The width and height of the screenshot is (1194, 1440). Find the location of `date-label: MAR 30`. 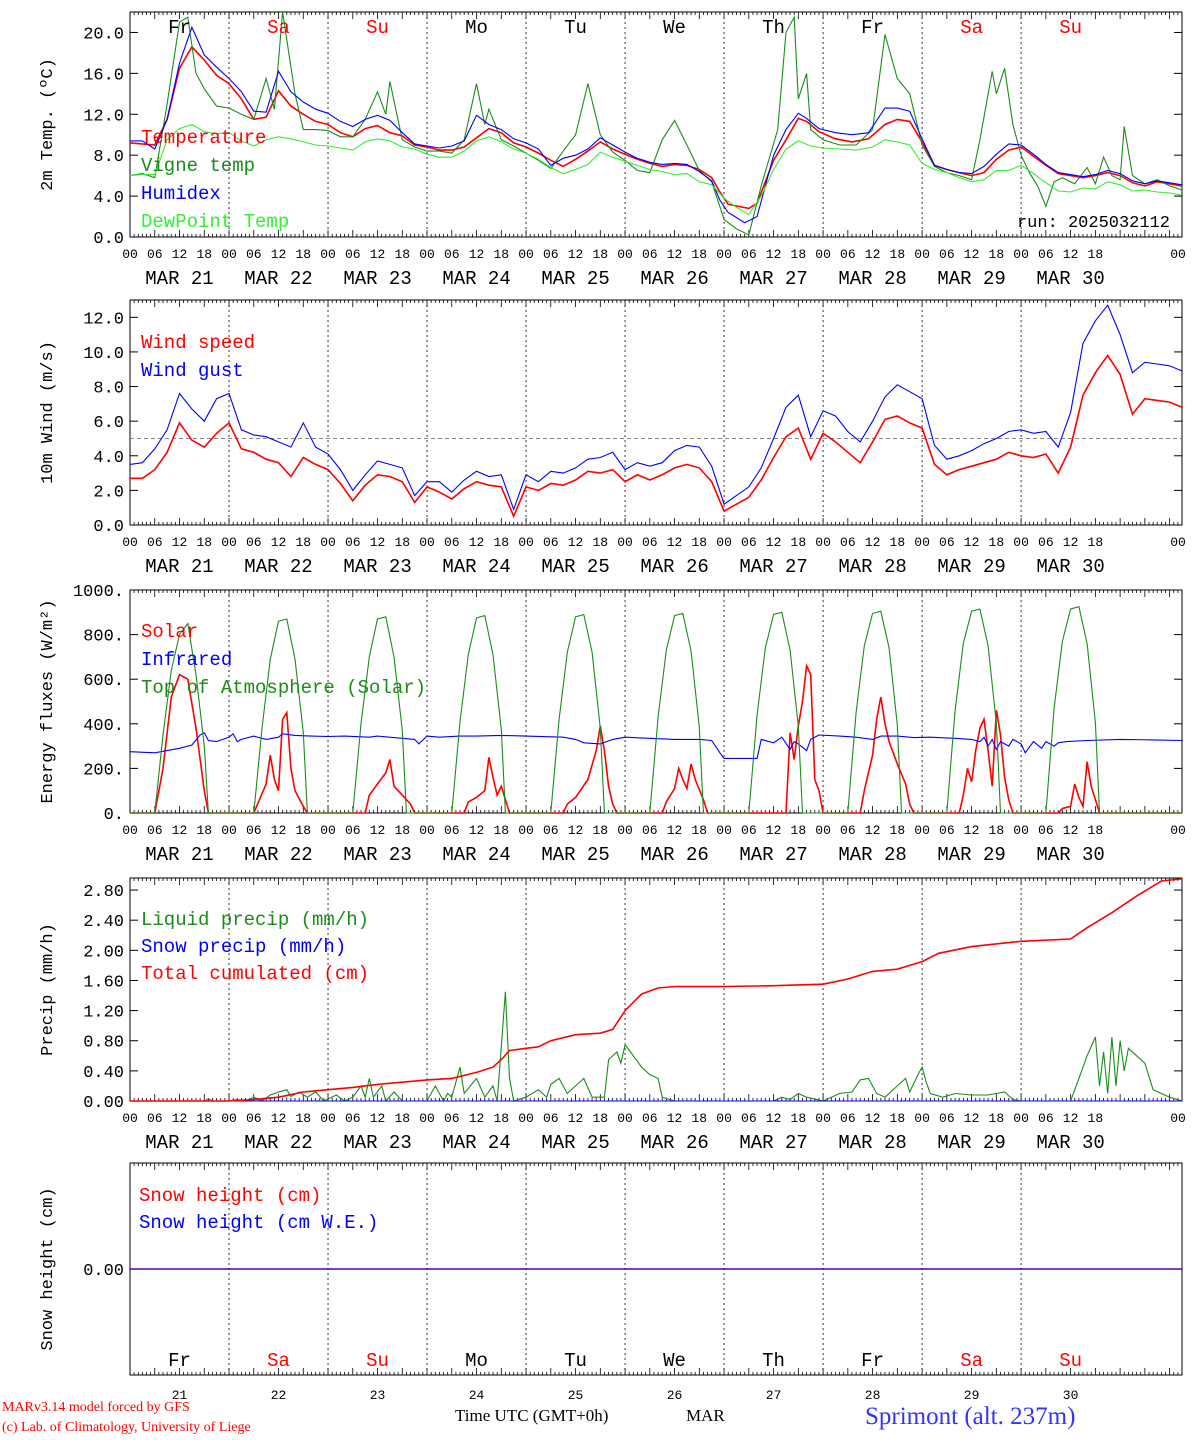

date-label: MAR 30 is located at coordinates (1070, 279).